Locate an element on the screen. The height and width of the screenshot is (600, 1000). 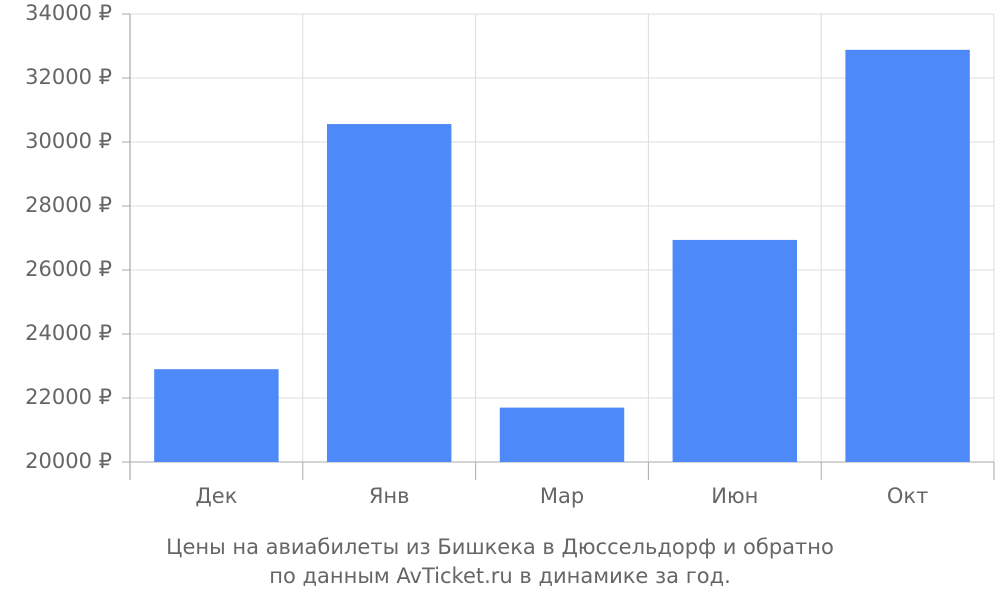
x-tick-label: Мар is located at coordinates (562, 496).